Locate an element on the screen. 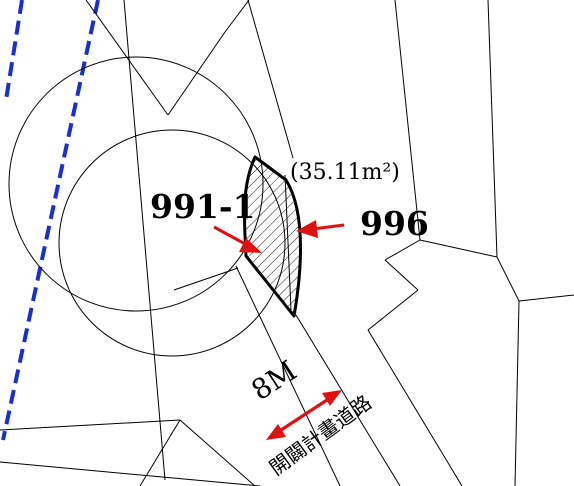 The width and height of the screenshot is (574, 486). hatched-parcel-fill is located at coordinates (272, 236).